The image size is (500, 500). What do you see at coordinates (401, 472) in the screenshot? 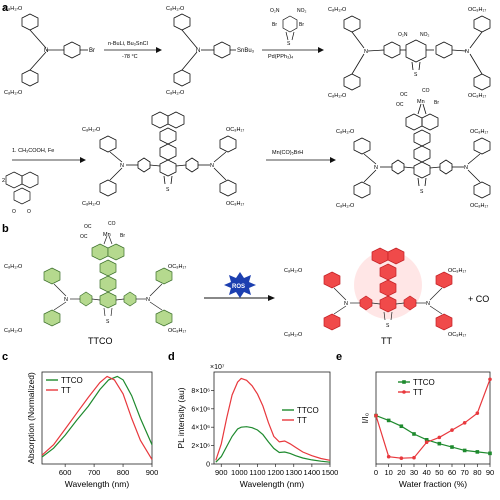
I see `x-tick-label: 20` at bounding box center [401, 472].